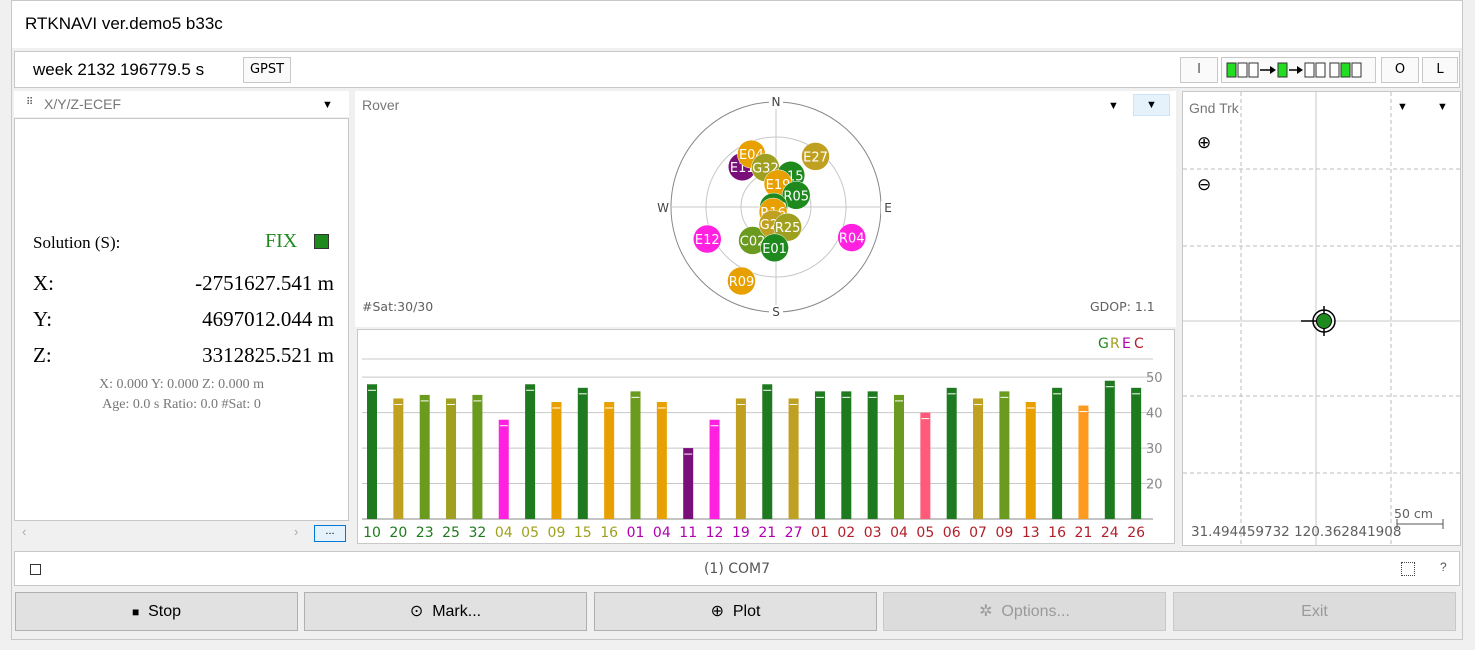  I want to click on satellite-E12: E12, so click(707, 239).